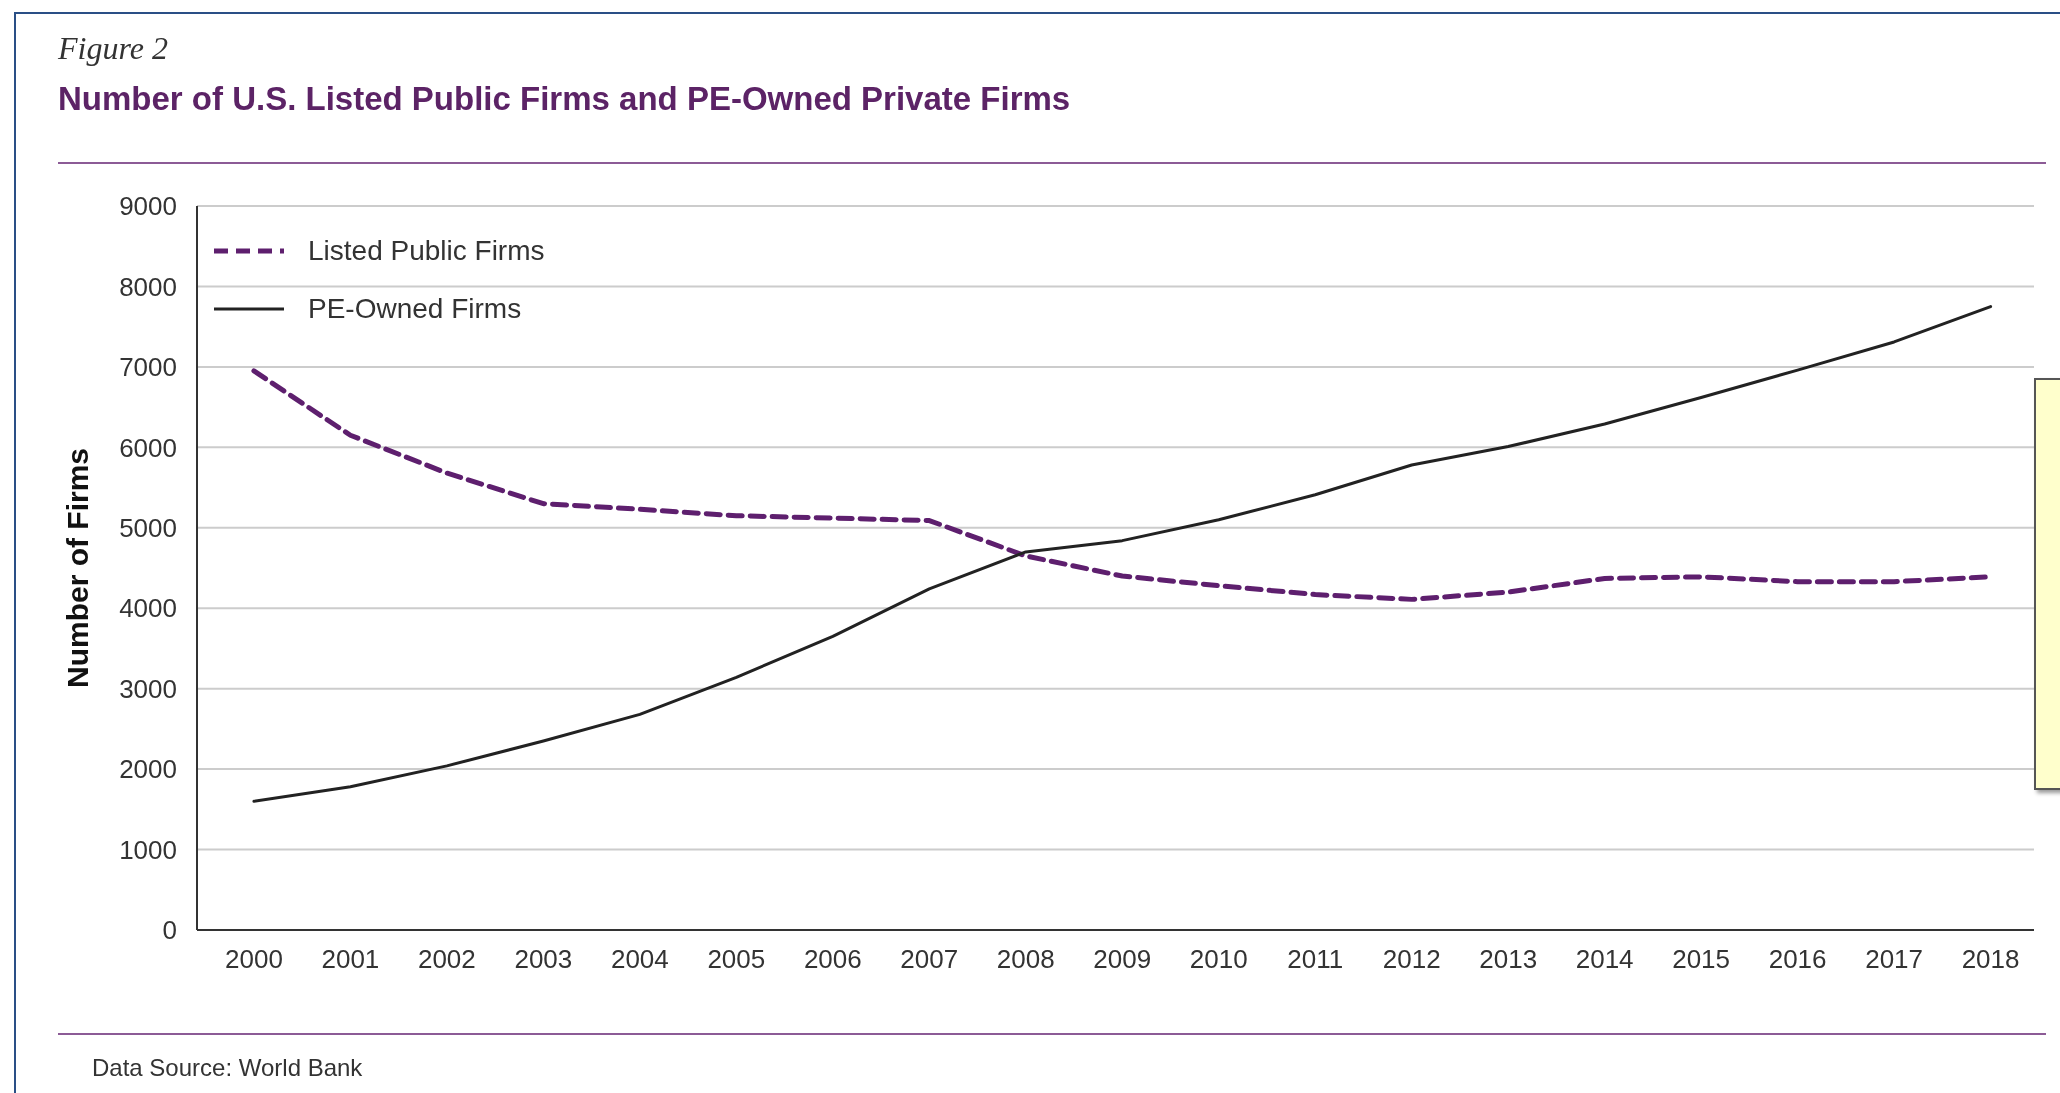 The width and height of the screenshot is (2060, 1093). Describe the element at coordinates (148, 286) in the screenshot. I see `y-tick-label: 8000` at that location.